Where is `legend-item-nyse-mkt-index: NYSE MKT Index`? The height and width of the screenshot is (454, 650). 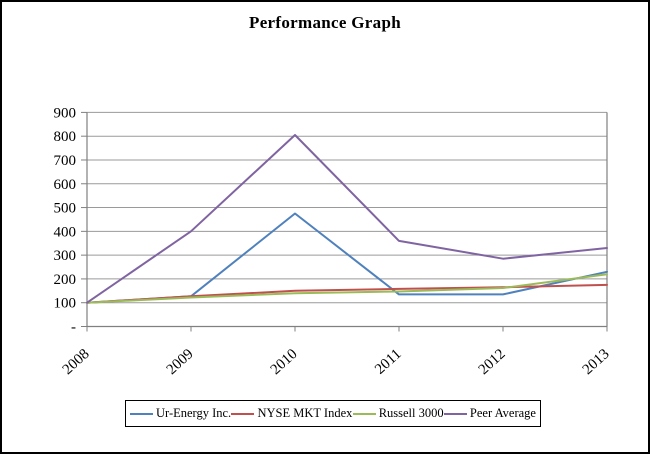 legend-item-nyse-mkt-index: NYSE MKT Index is located at coordinates (291, 413).